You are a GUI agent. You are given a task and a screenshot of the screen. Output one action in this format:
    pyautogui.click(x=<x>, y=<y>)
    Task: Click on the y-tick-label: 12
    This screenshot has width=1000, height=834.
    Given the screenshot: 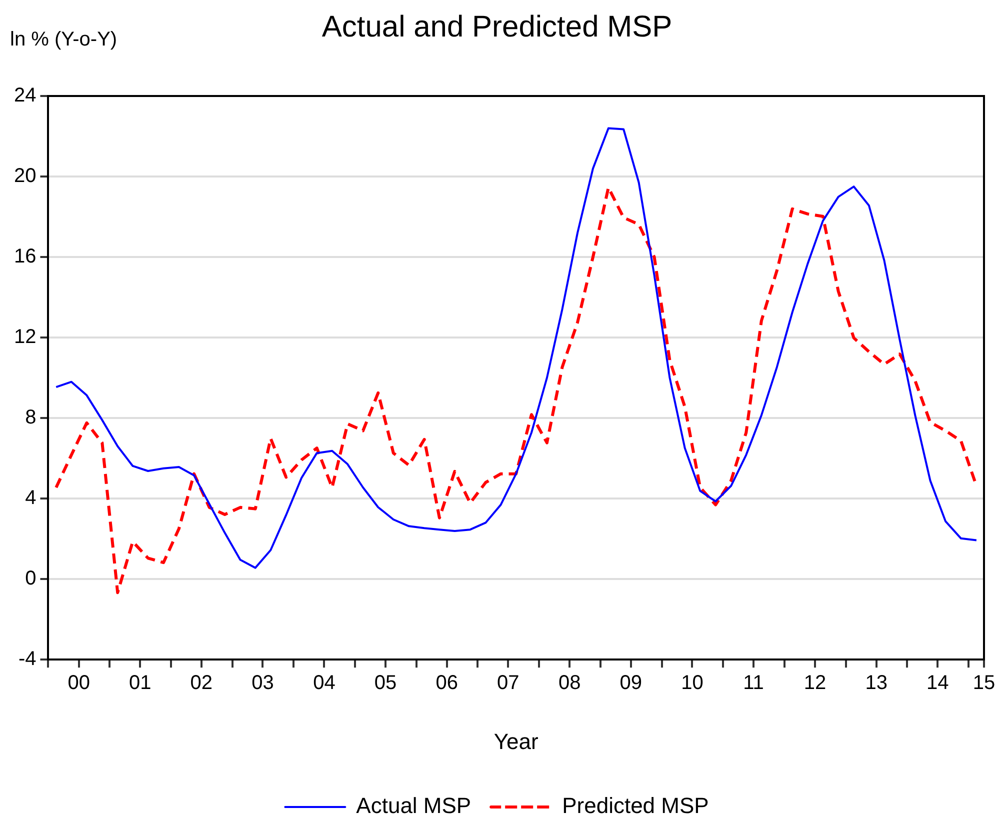 What is the action you would take?
    pyautogui.click(x=25, y=337)
    